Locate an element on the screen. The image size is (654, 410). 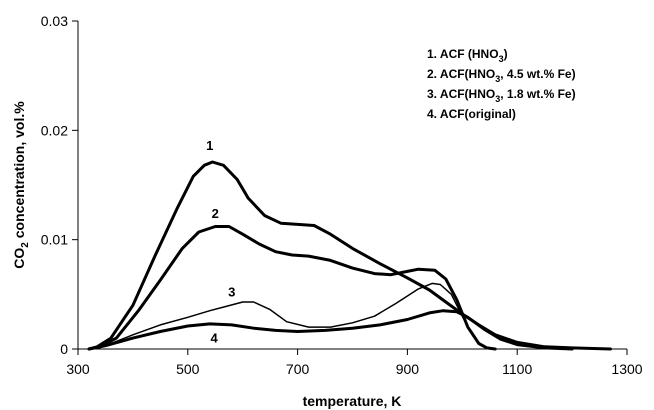
x-tick-label: 900 is located at coordinates (408, 369).